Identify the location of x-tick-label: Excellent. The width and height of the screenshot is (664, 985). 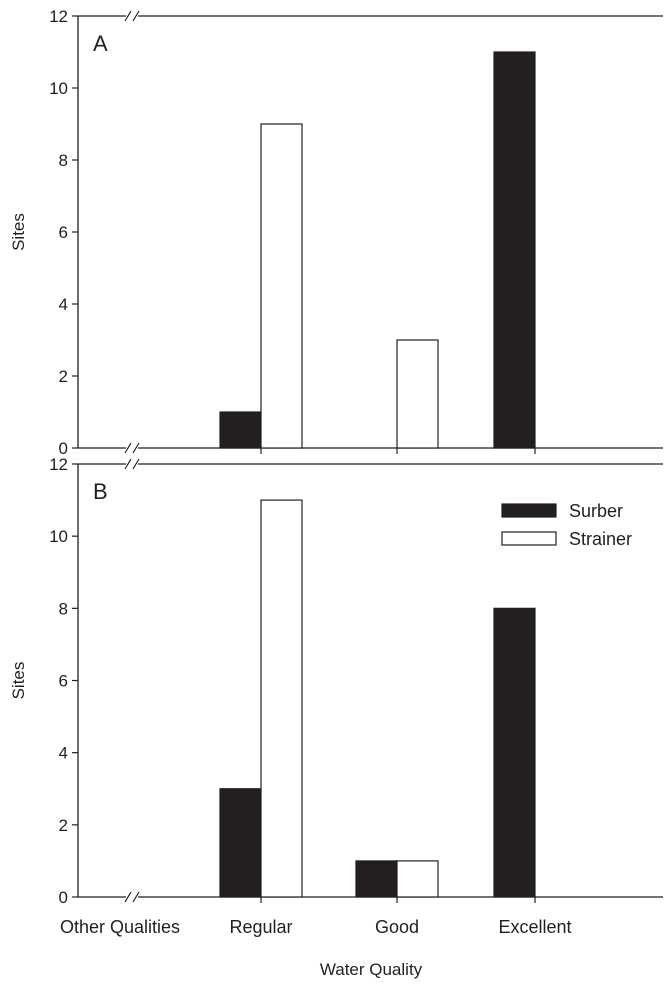
(534, 927).